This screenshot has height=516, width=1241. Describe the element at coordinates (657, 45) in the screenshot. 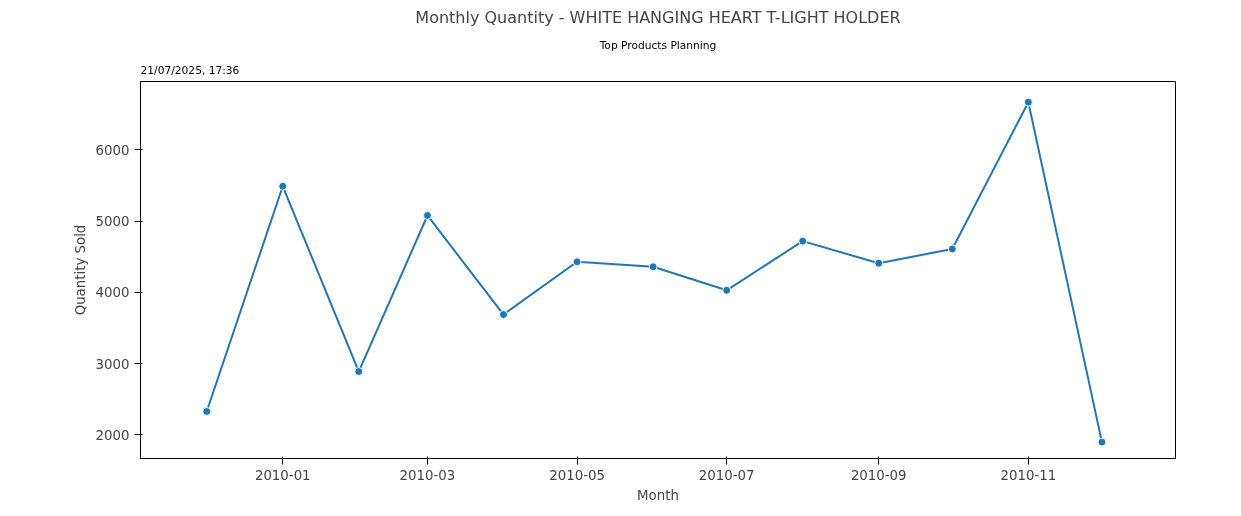

I see `text: Top Products Planning` at that location.